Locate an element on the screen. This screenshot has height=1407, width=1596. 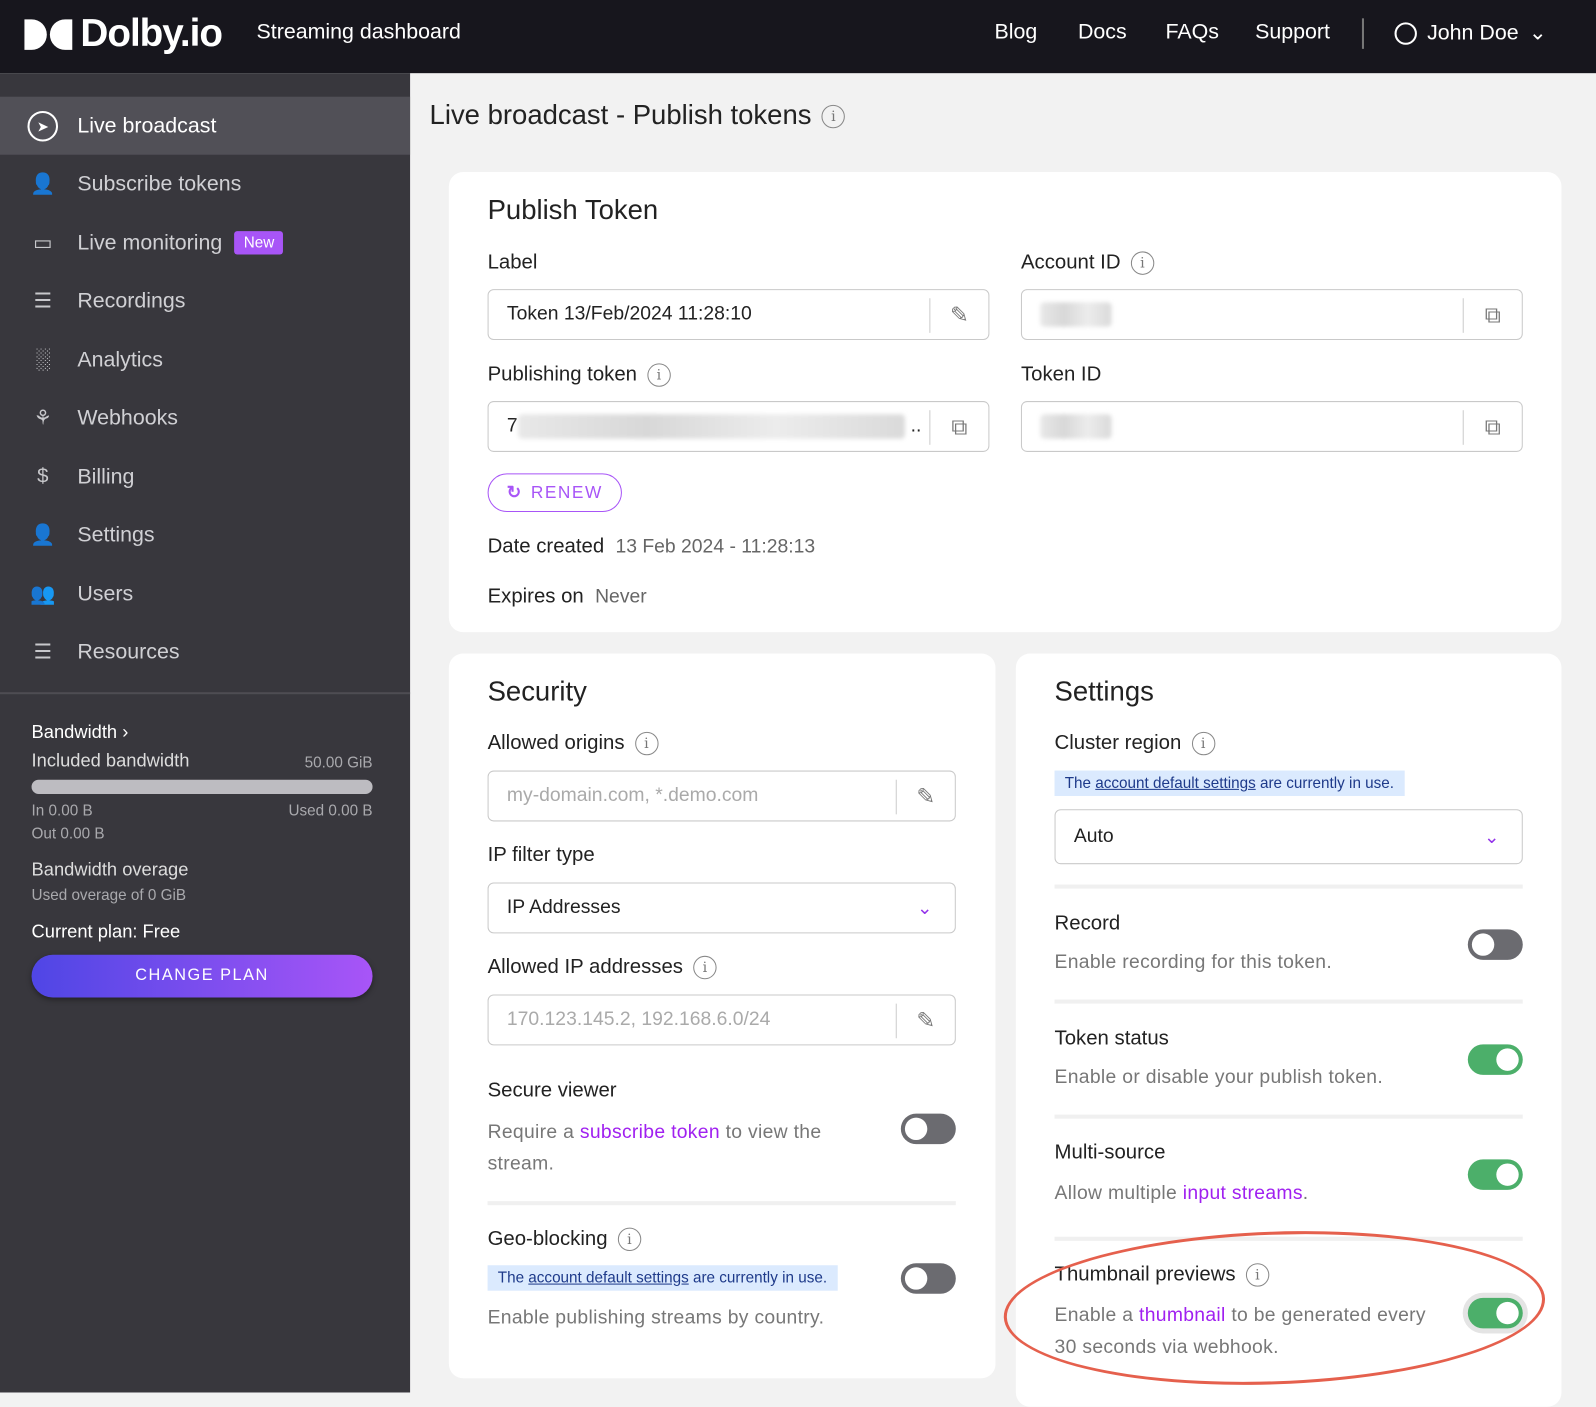
bandwidth-title: Bandwidth is located at coordinates (74, 732).